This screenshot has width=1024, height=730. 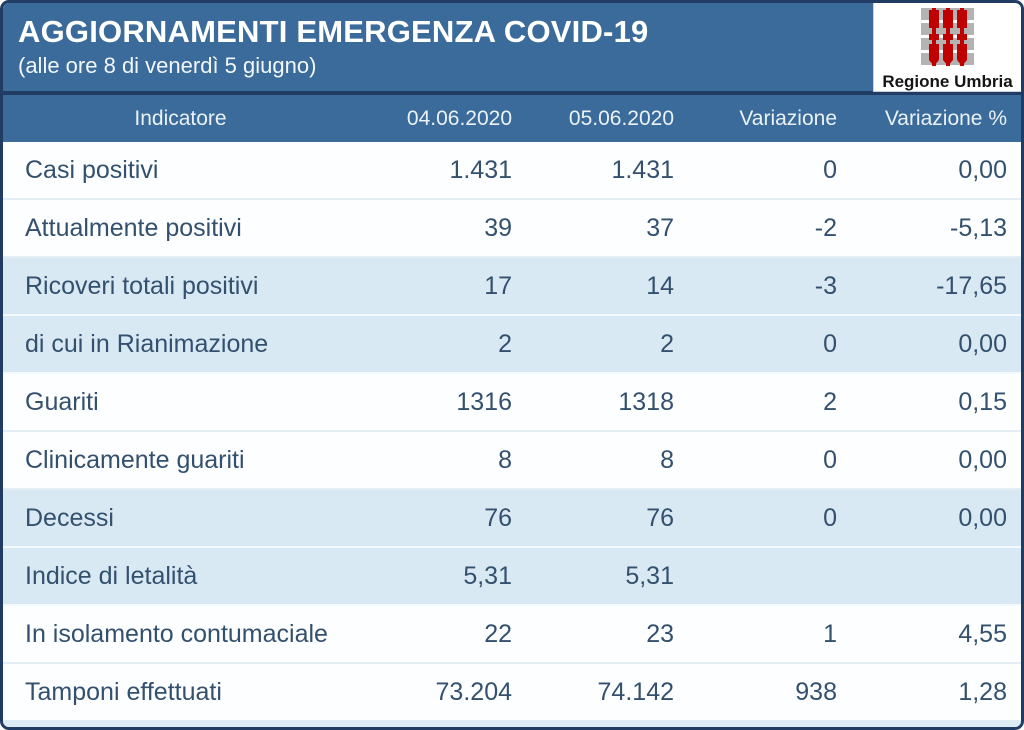 What do you see at coordinates (505, 459) in the screenshot?
I see `cell-date1: 8` at bounding box center [505, 459].